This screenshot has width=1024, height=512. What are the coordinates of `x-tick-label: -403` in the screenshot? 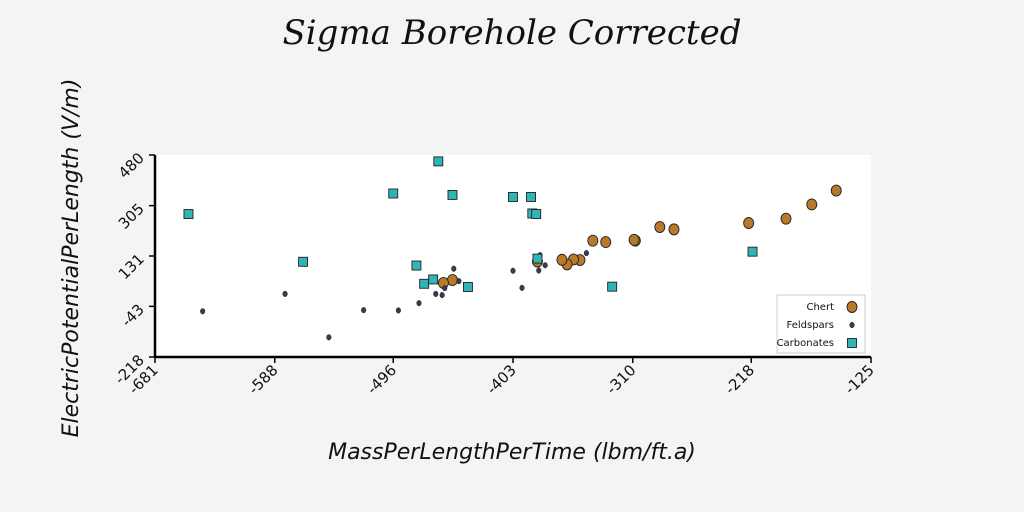 It's located at (501, 379).